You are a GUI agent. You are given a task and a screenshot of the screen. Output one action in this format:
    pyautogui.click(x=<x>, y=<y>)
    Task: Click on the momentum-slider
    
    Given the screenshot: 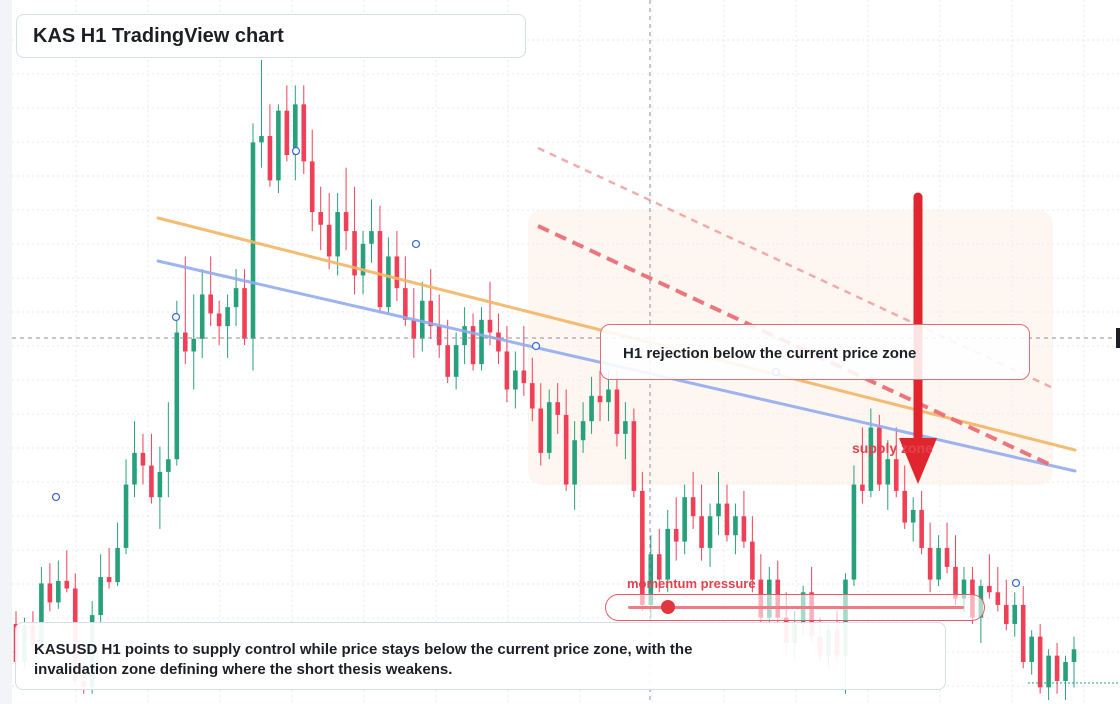 What is the action you would take?
    pyautogui.click(x=795, y=607)
    